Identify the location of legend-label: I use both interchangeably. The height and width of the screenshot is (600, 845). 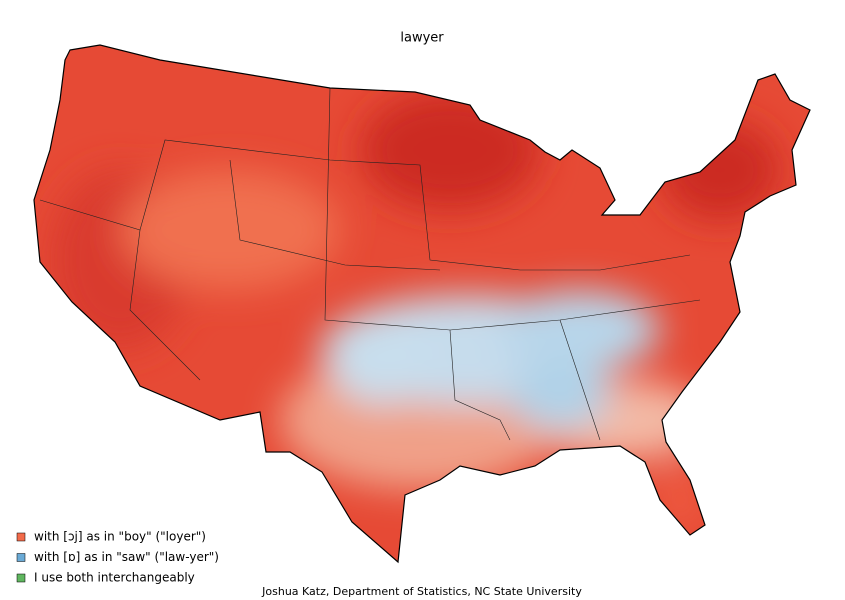
(114, 578).